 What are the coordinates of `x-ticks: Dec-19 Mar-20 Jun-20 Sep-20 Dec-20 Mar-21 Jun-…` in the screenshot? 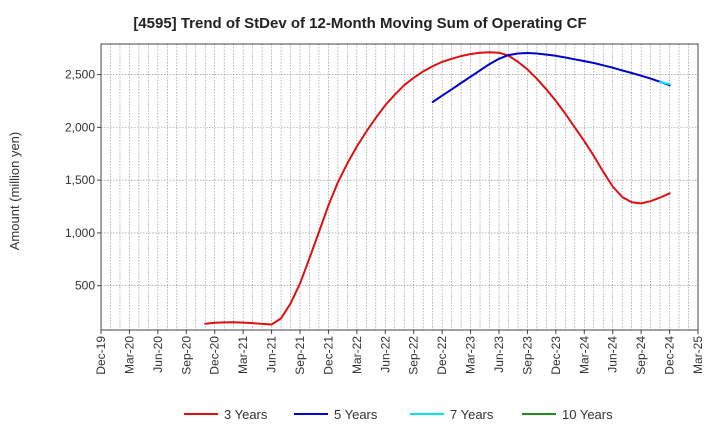 It's located at (399, 352).